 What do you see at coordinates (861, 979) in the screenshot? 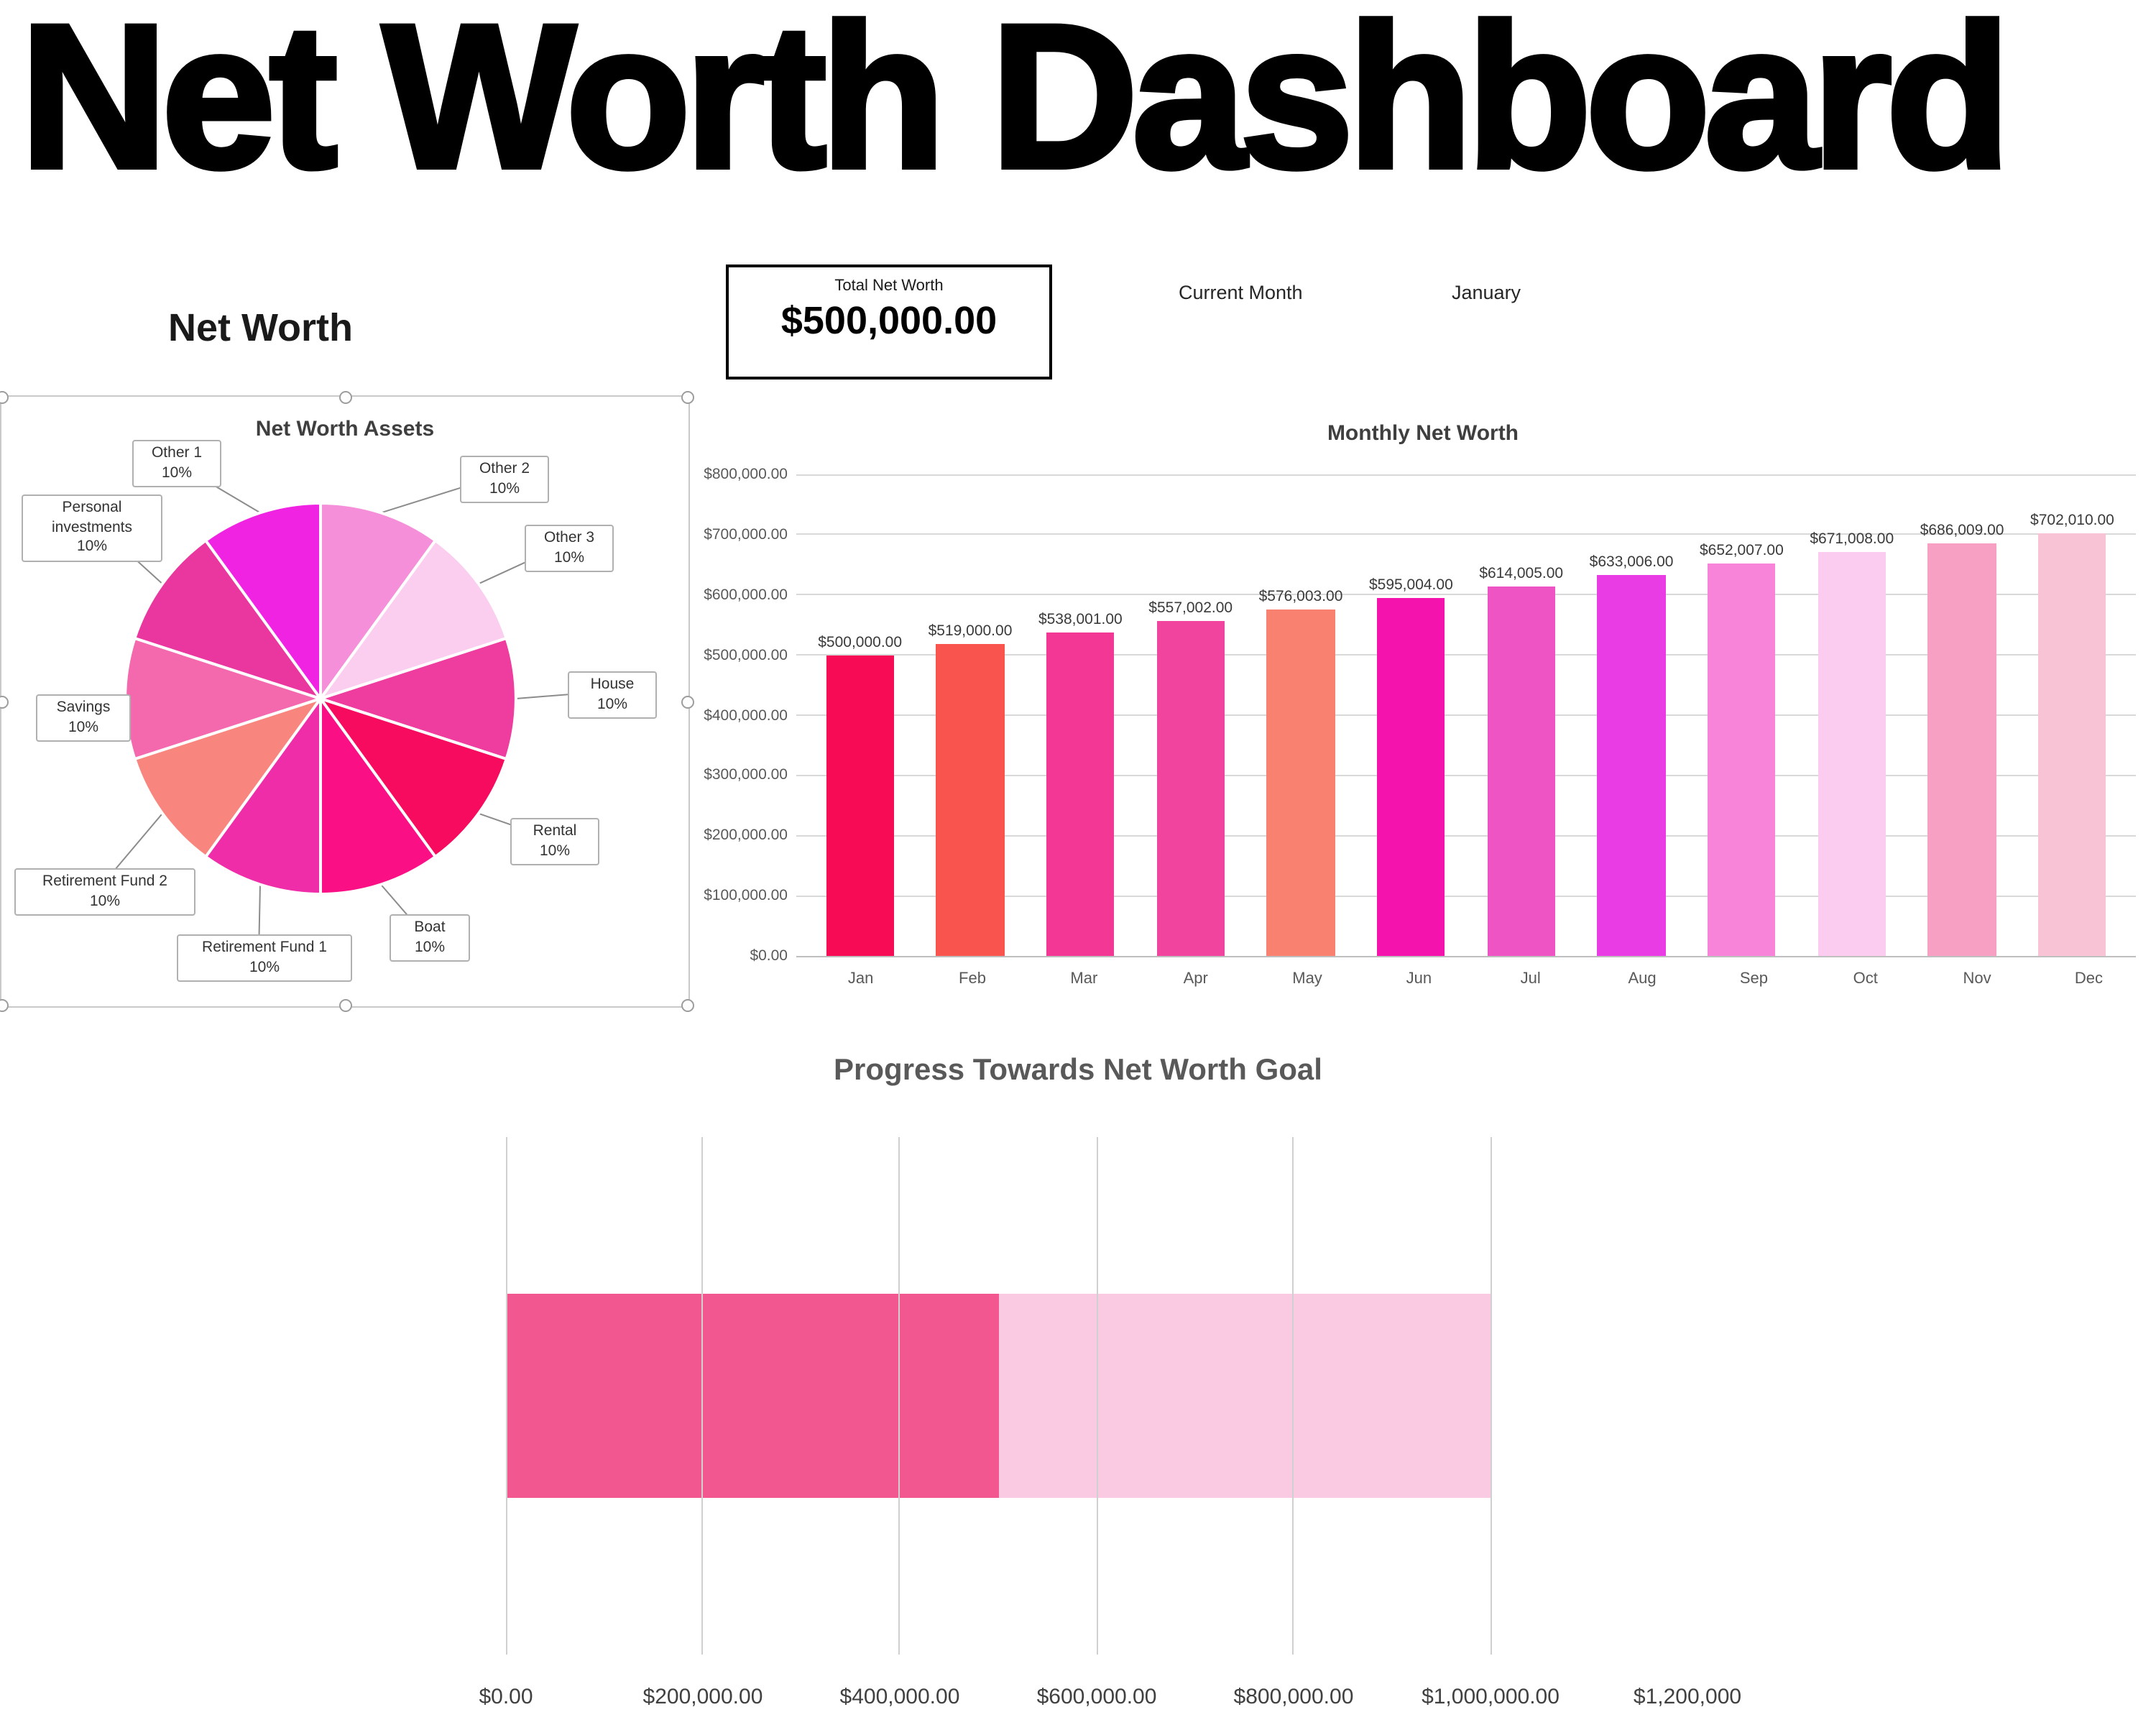
I see `x-axis-label: Jan` at bounding box center [861, 979].